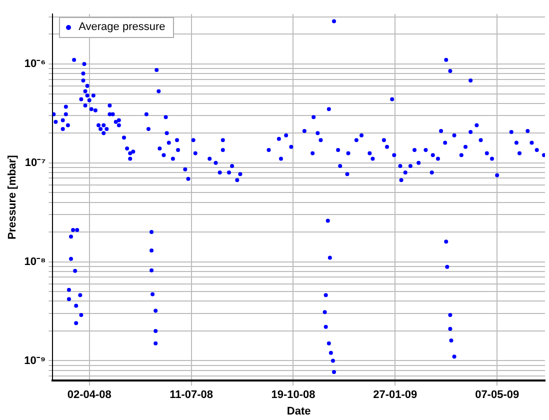 This screenshot has width=549, height=420. I want to click on x-tick-label: 07-05-09, so click(497, 395).